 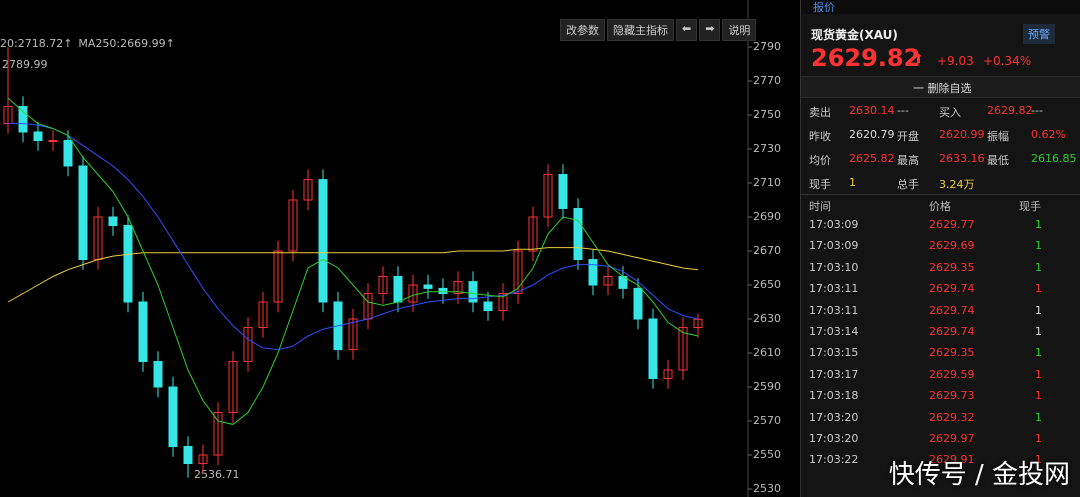 I want to click on tab: 报价, so click(x=824, y=7).